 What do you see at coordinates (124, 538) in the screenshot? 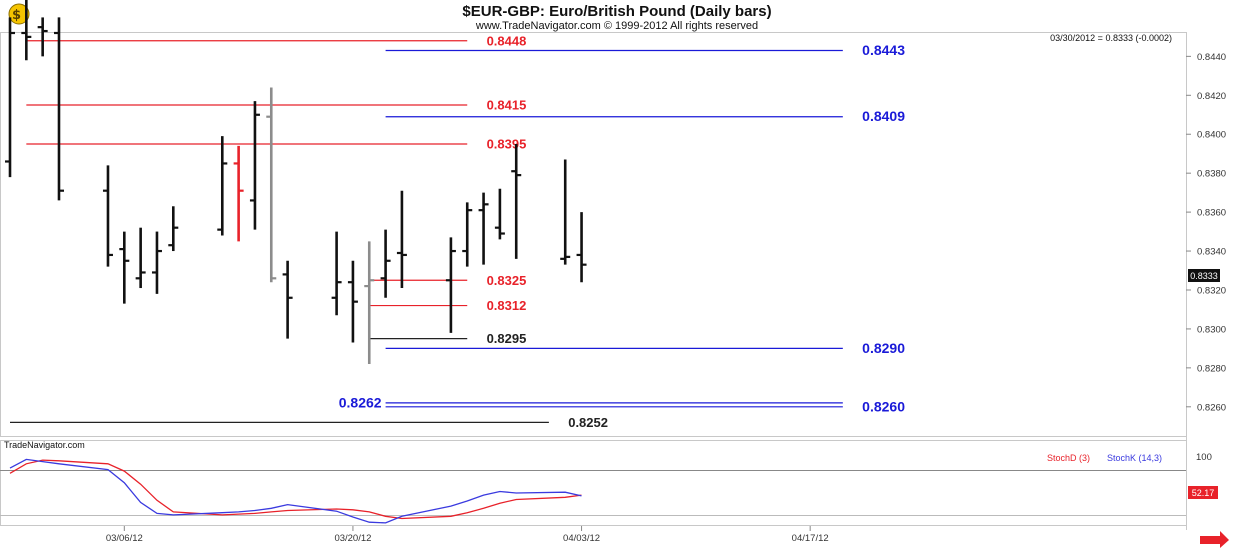
I see `date-tick-label: 03/06/12` at bounding box center [124, 538].